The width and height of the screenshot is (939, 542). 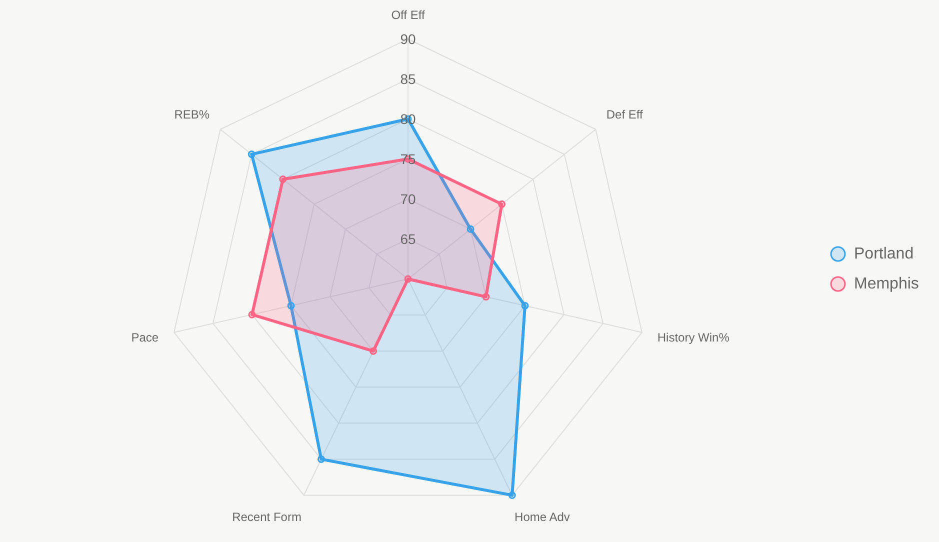 What do you see at coordinates (625, 114) in the screenshot?
I see `spoke-label: Def Eff` at bounding box center [625, 114].